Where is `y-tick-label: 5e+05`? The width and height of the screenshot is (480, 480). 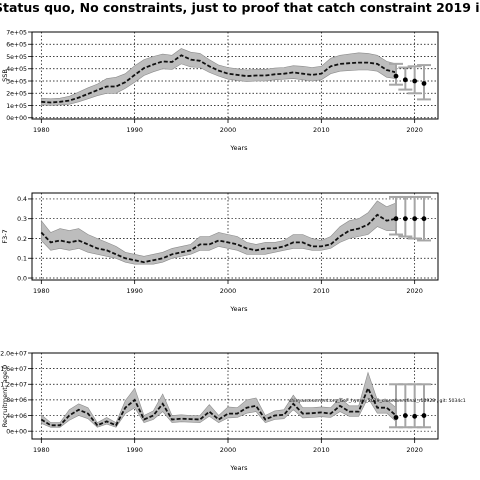
y-tick-label: 5e+05 is located at coordinates (16, 57).